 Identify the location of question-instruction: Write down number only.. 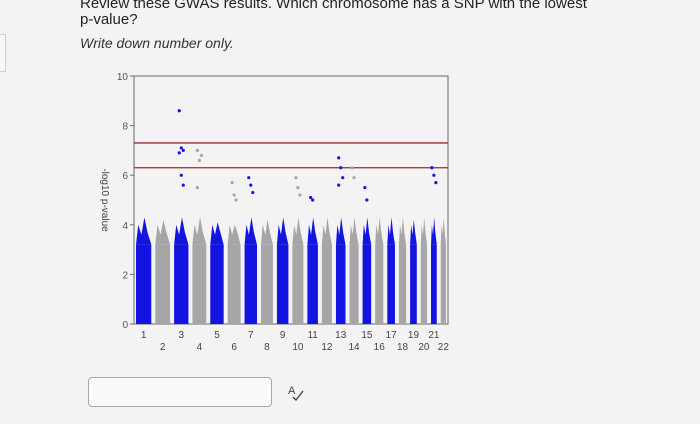
(157, 43).